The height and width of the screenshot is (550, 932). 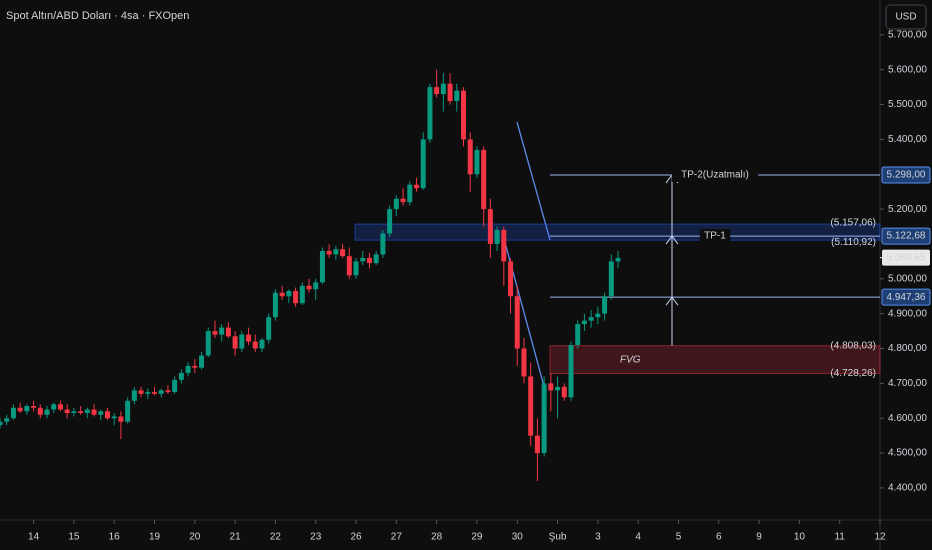 What do you see at coordinates (672, 301) in the screenshot?
I see `arrow-head` at bounding box center [672, 301].